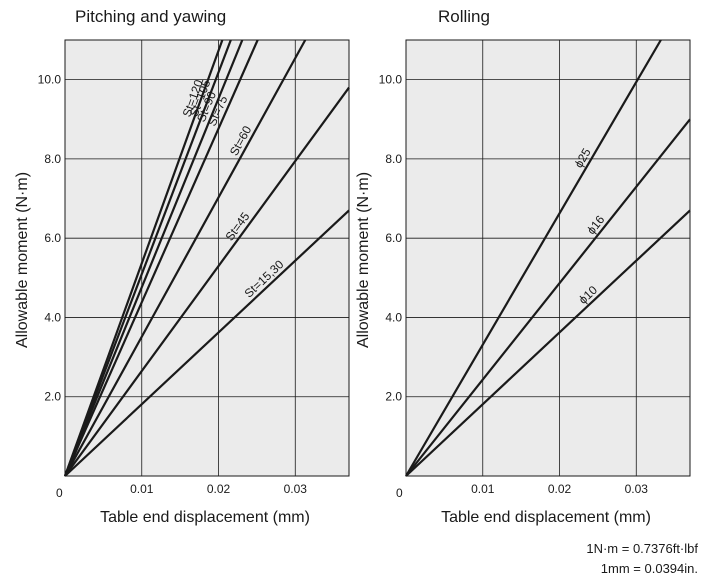 The width and height of the screenshot is (712, 582). I want to click on chart-title: Rolling, so click(464, 16).